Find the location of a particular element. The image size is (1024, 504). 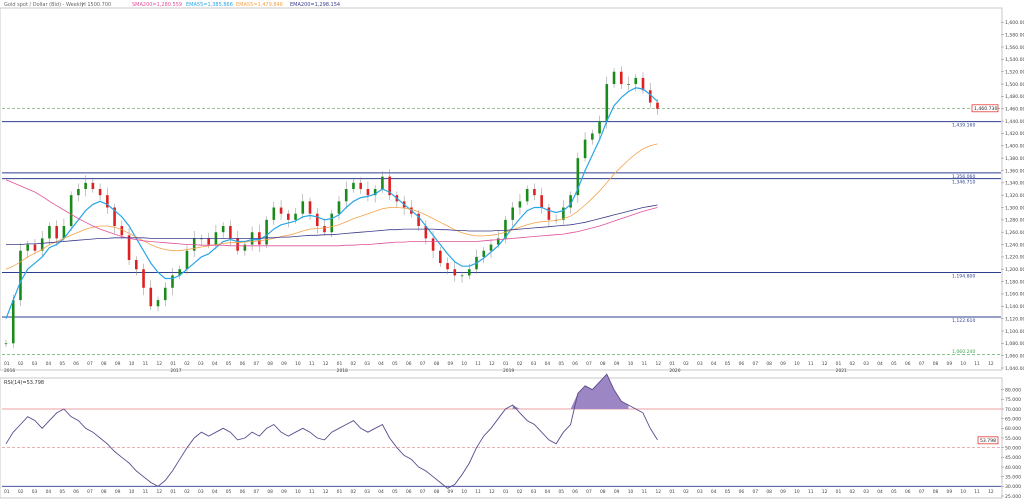

level-label: 1,439.160 is located at coordinates (963, 126).